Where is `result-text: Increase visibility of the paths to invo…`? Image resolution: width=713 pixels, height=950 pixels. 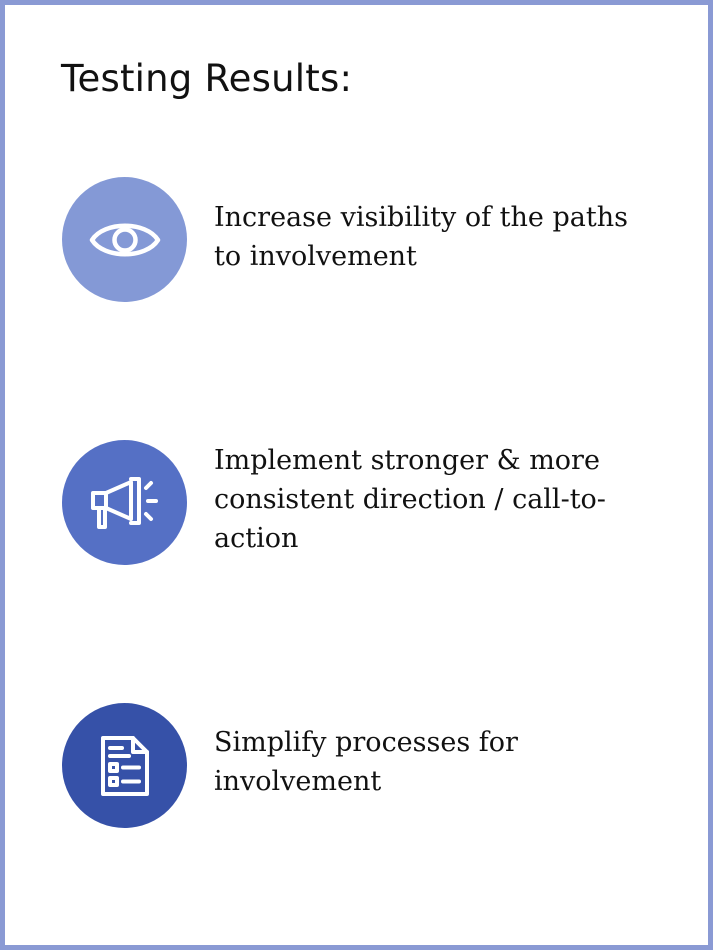 result-text: Increase visibility of the paths to invo… is located at coordinates (421, 237).